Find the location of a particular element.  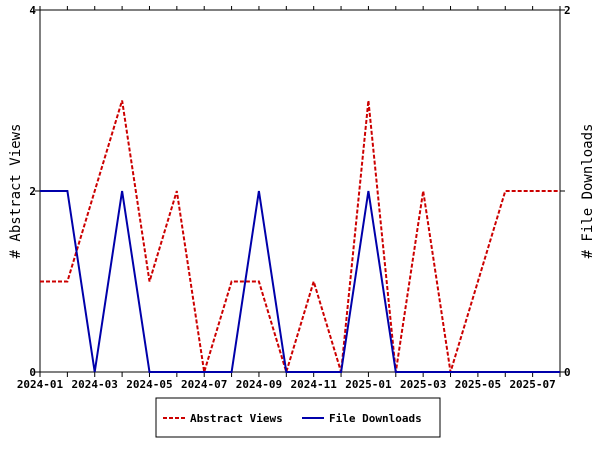

y-left-tick-label: 4 is located at coordinates (32, 10).